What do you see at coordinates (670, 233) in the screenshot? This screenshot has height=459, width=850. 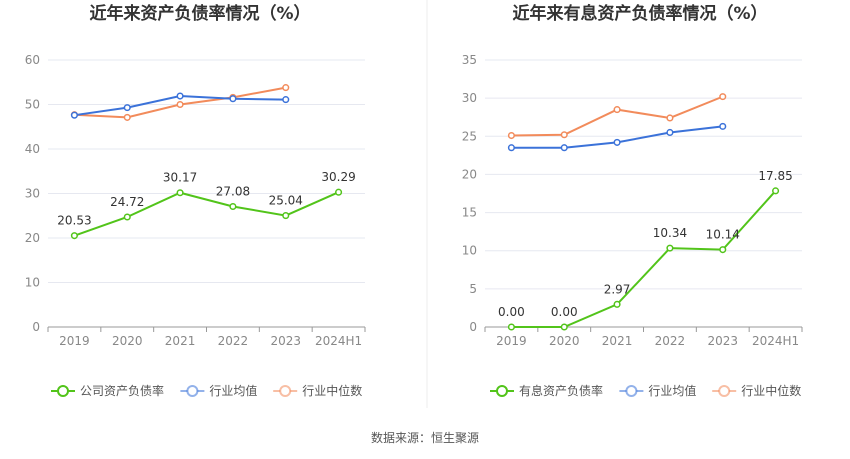 I see `data-label: 10.34` at bounding box center [670, 233].